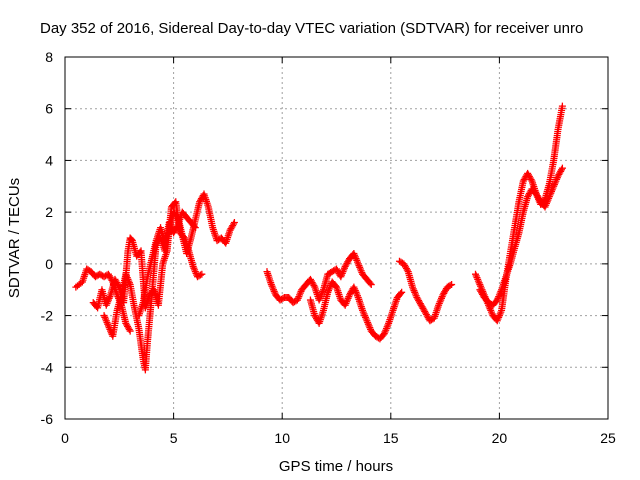 The height and width of the screenshot is (480, 640). Describe the element at coordinates (47, 316) in the screenshot. I see `y-tick-label: -2` at that location.